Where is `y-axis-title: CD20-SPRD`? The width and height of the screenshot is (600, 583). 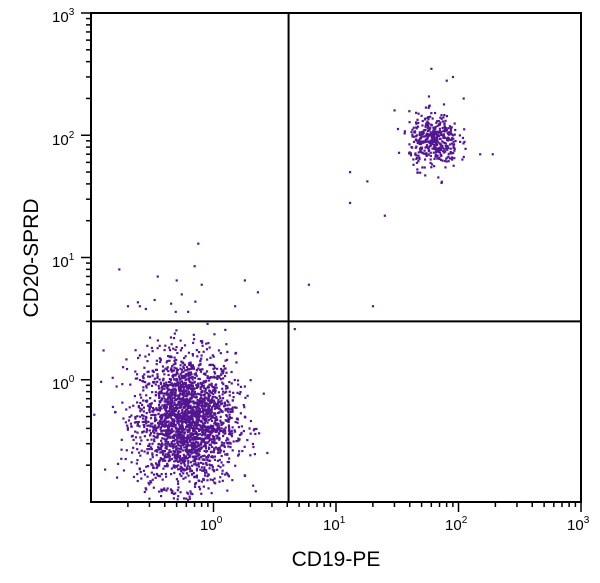
y-axis-title: CD20-SPRD is located at coordinates (31, 257).